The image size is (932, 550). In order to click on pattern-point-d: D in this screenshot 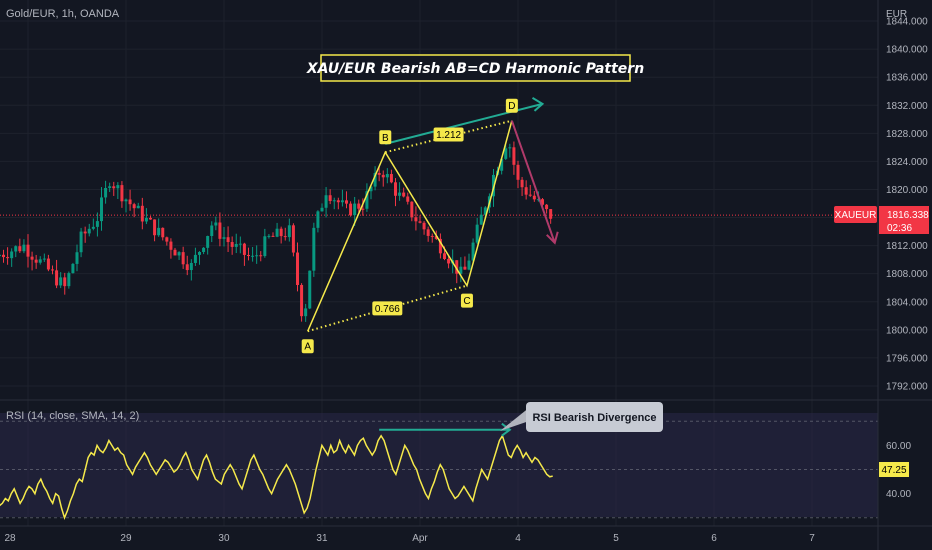, I will do `click(511, 105)`.